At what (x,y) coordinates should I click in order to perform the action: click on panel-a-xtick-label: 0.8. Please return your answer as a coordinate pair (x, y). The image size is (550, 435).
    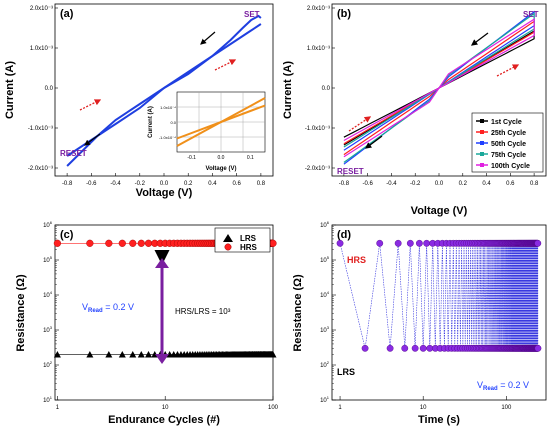
    Looking at the image, I should click on (261, 184).